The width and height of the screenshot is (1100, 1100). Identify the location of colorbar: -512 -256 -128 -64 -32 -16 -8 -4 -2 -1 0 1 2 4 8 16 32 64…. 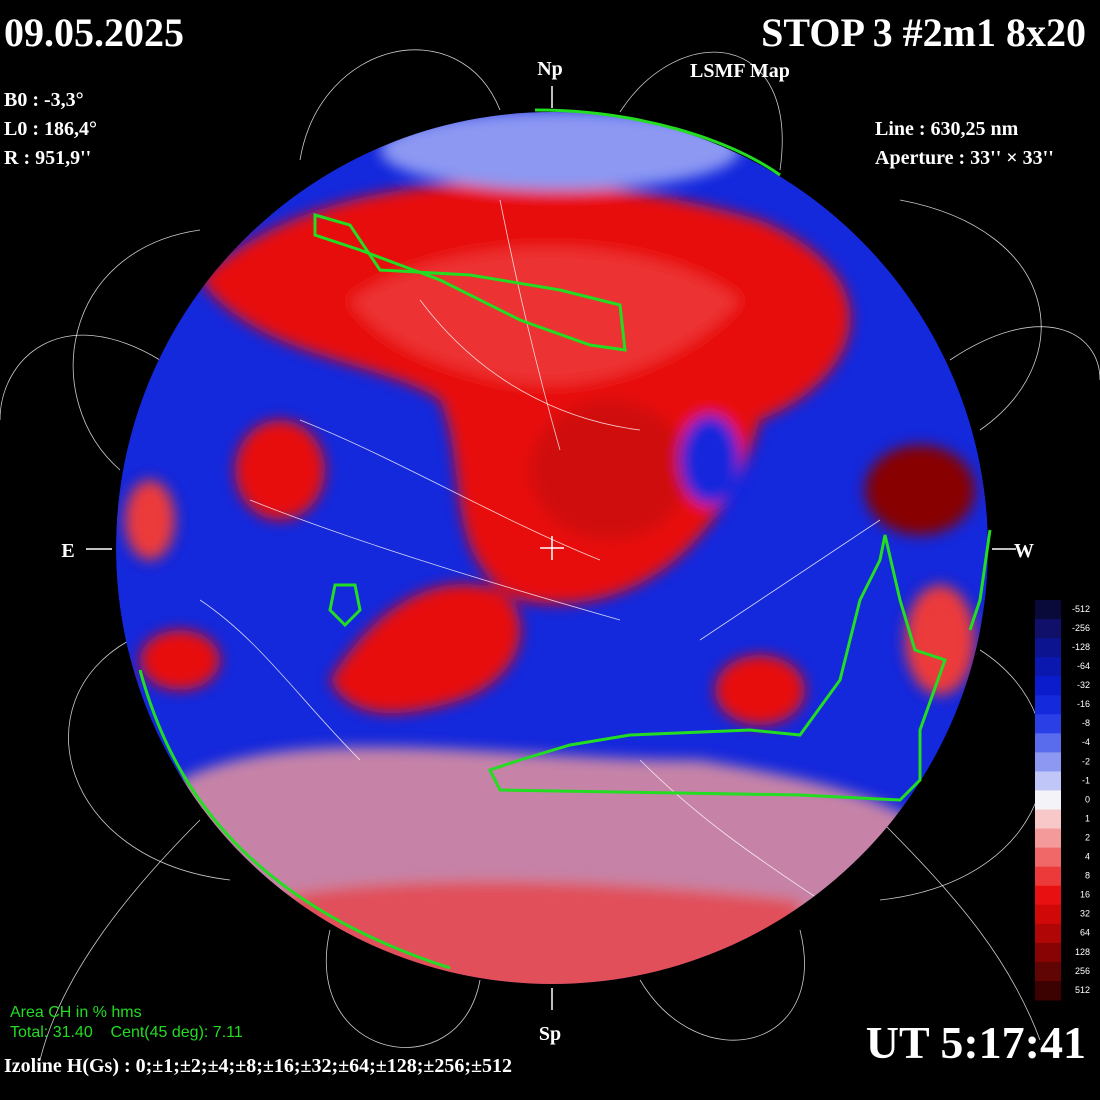
(1062, 800).